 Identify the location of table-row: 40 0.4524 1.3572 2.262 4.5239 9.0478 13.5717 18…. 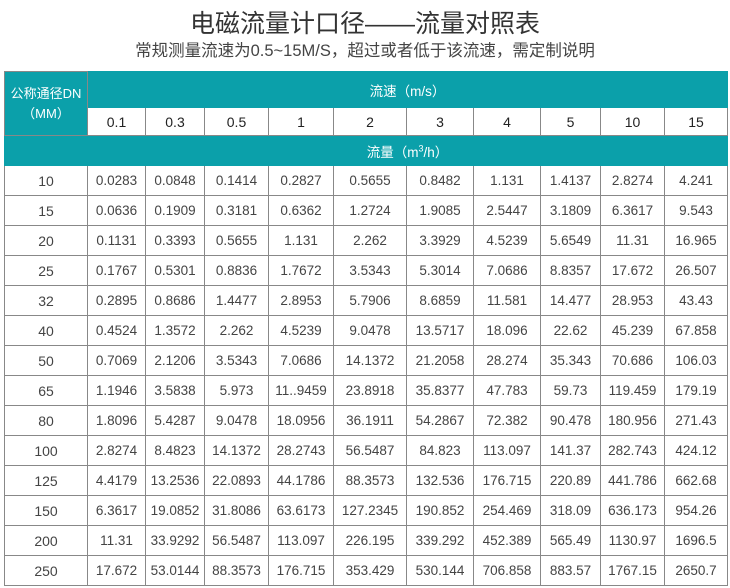
(366, 330).